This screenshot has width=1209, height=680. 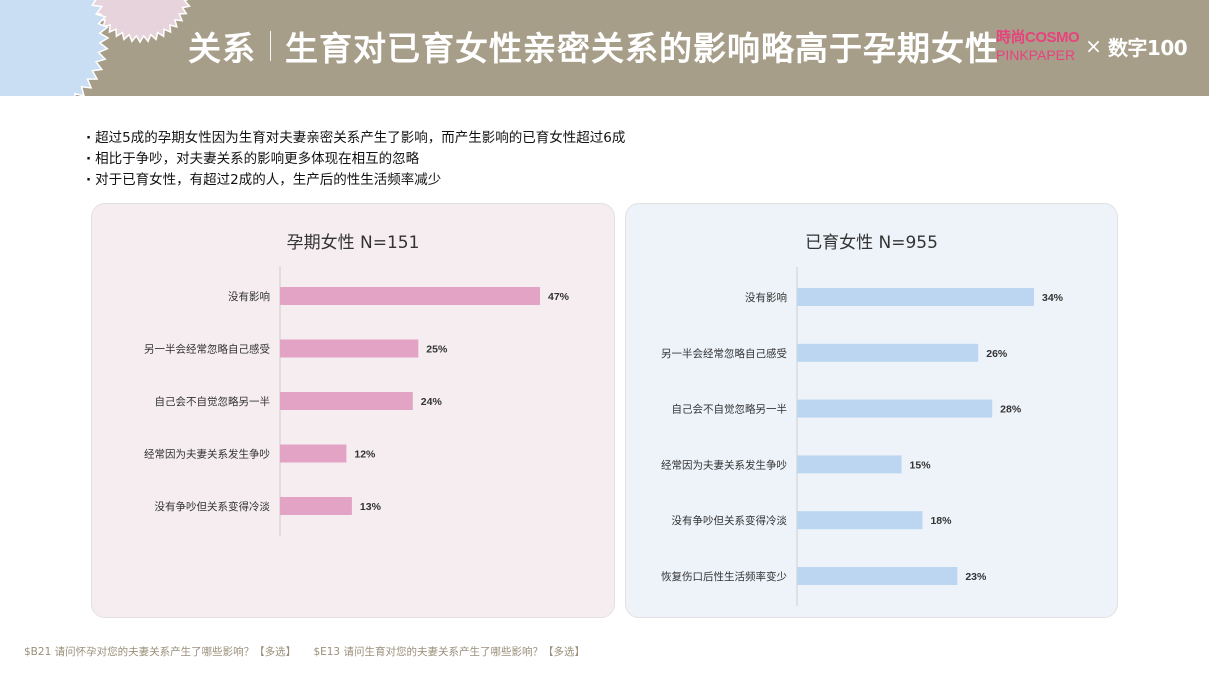 I want to click on data-label: 24%, so click(x=432, y=402).